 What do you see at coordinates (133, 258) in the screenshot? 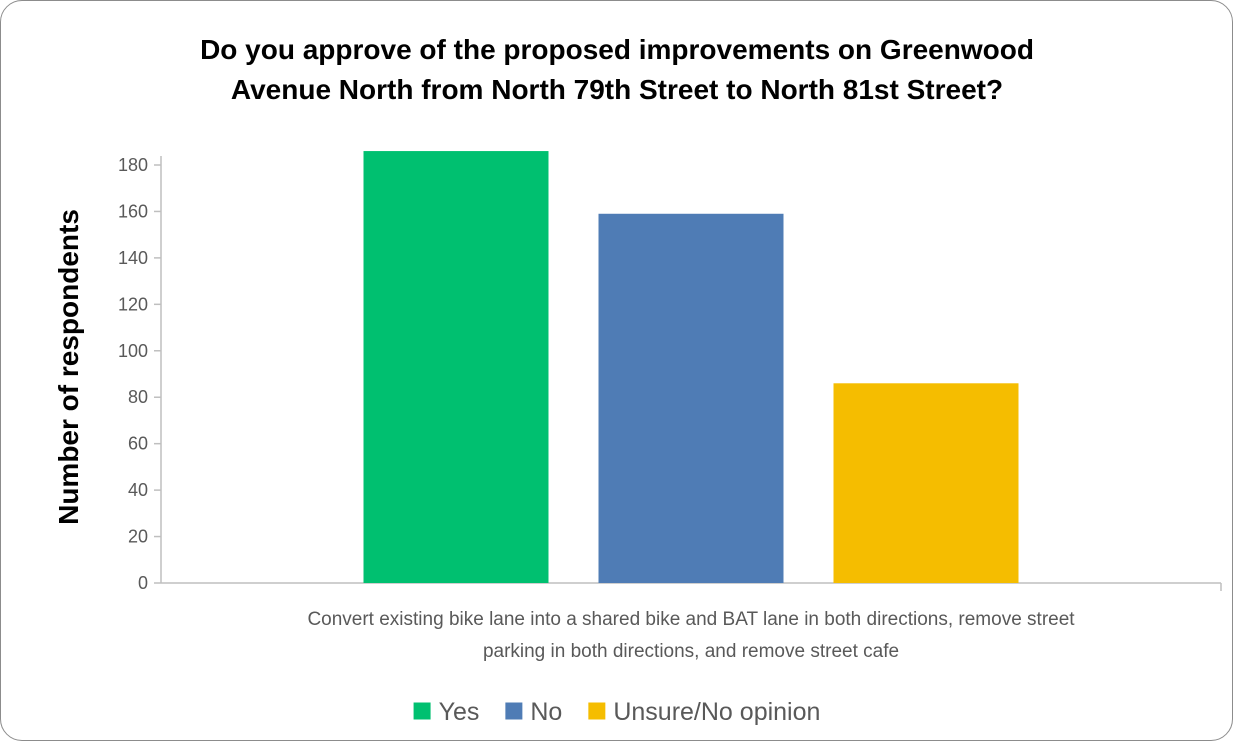
I see `y-tick-label: 140` at bounding box center [133, 258].